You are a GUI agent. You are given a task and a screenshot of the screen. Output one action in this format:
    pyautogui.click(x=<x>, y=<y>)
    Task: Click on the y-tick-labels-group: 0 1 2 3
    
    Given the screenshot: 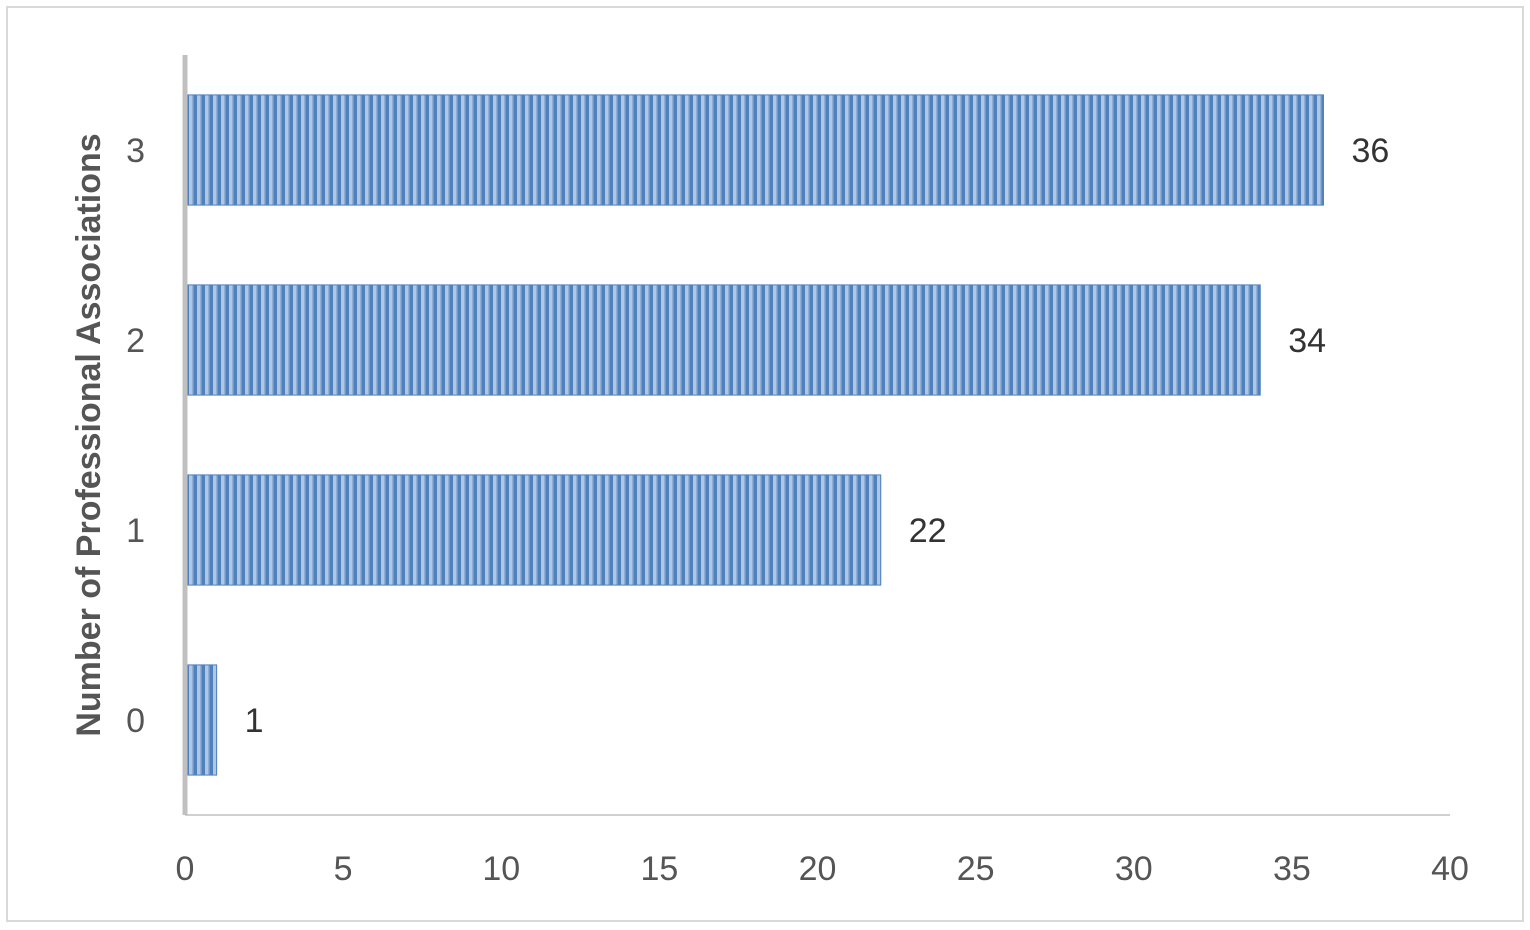 What is the action you would take?
    pyautogui.click(x=135, y=436)
    